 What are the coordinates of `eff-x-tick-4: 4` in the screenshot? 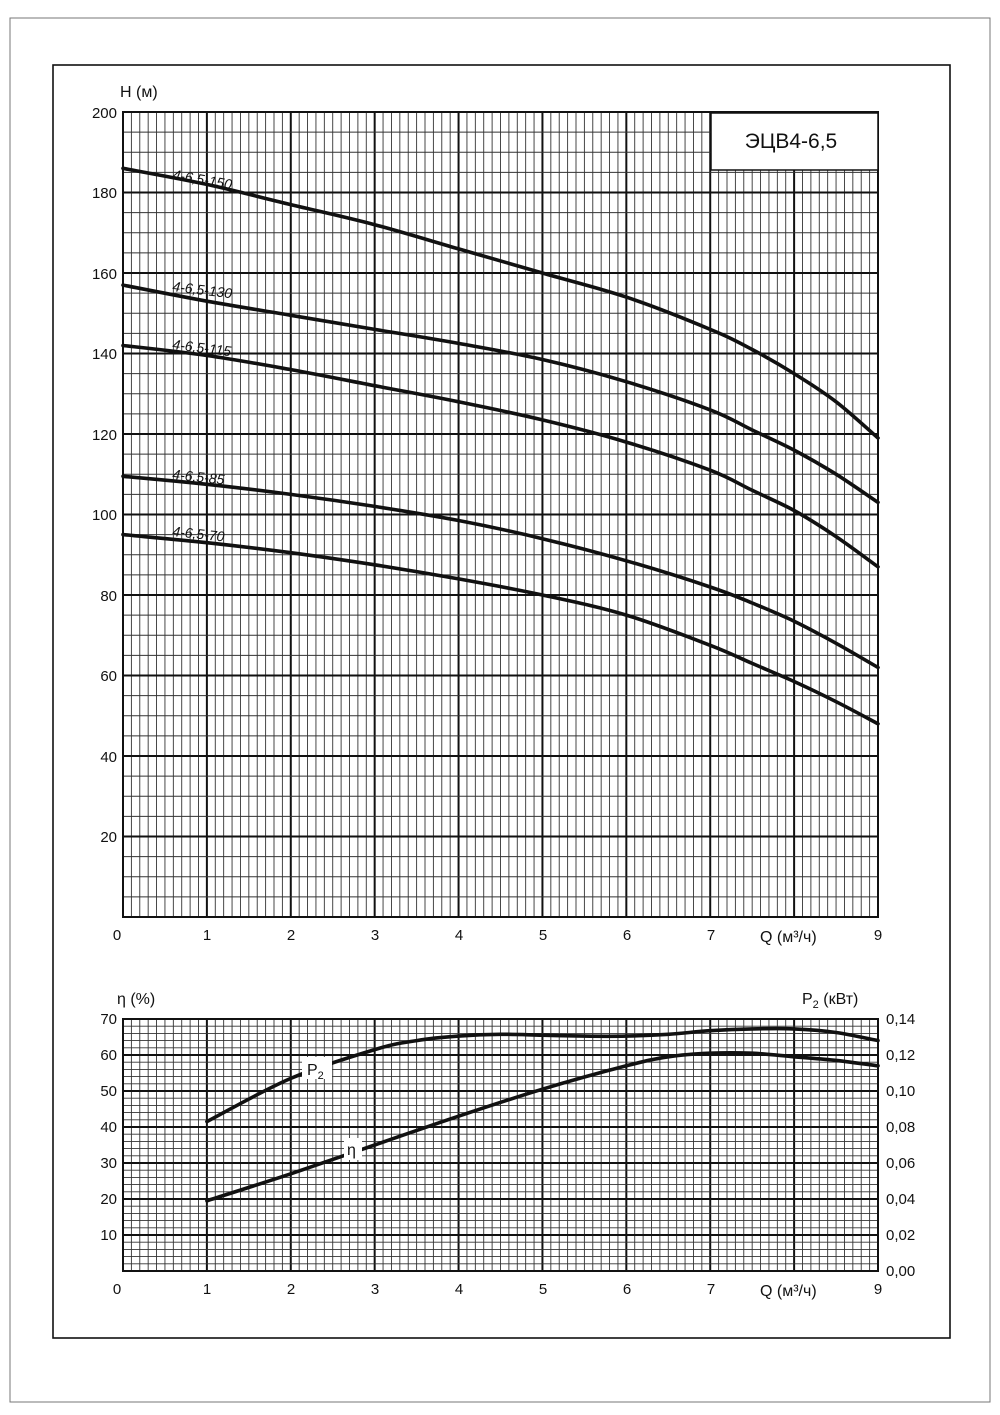 It's located at (459, 1289).